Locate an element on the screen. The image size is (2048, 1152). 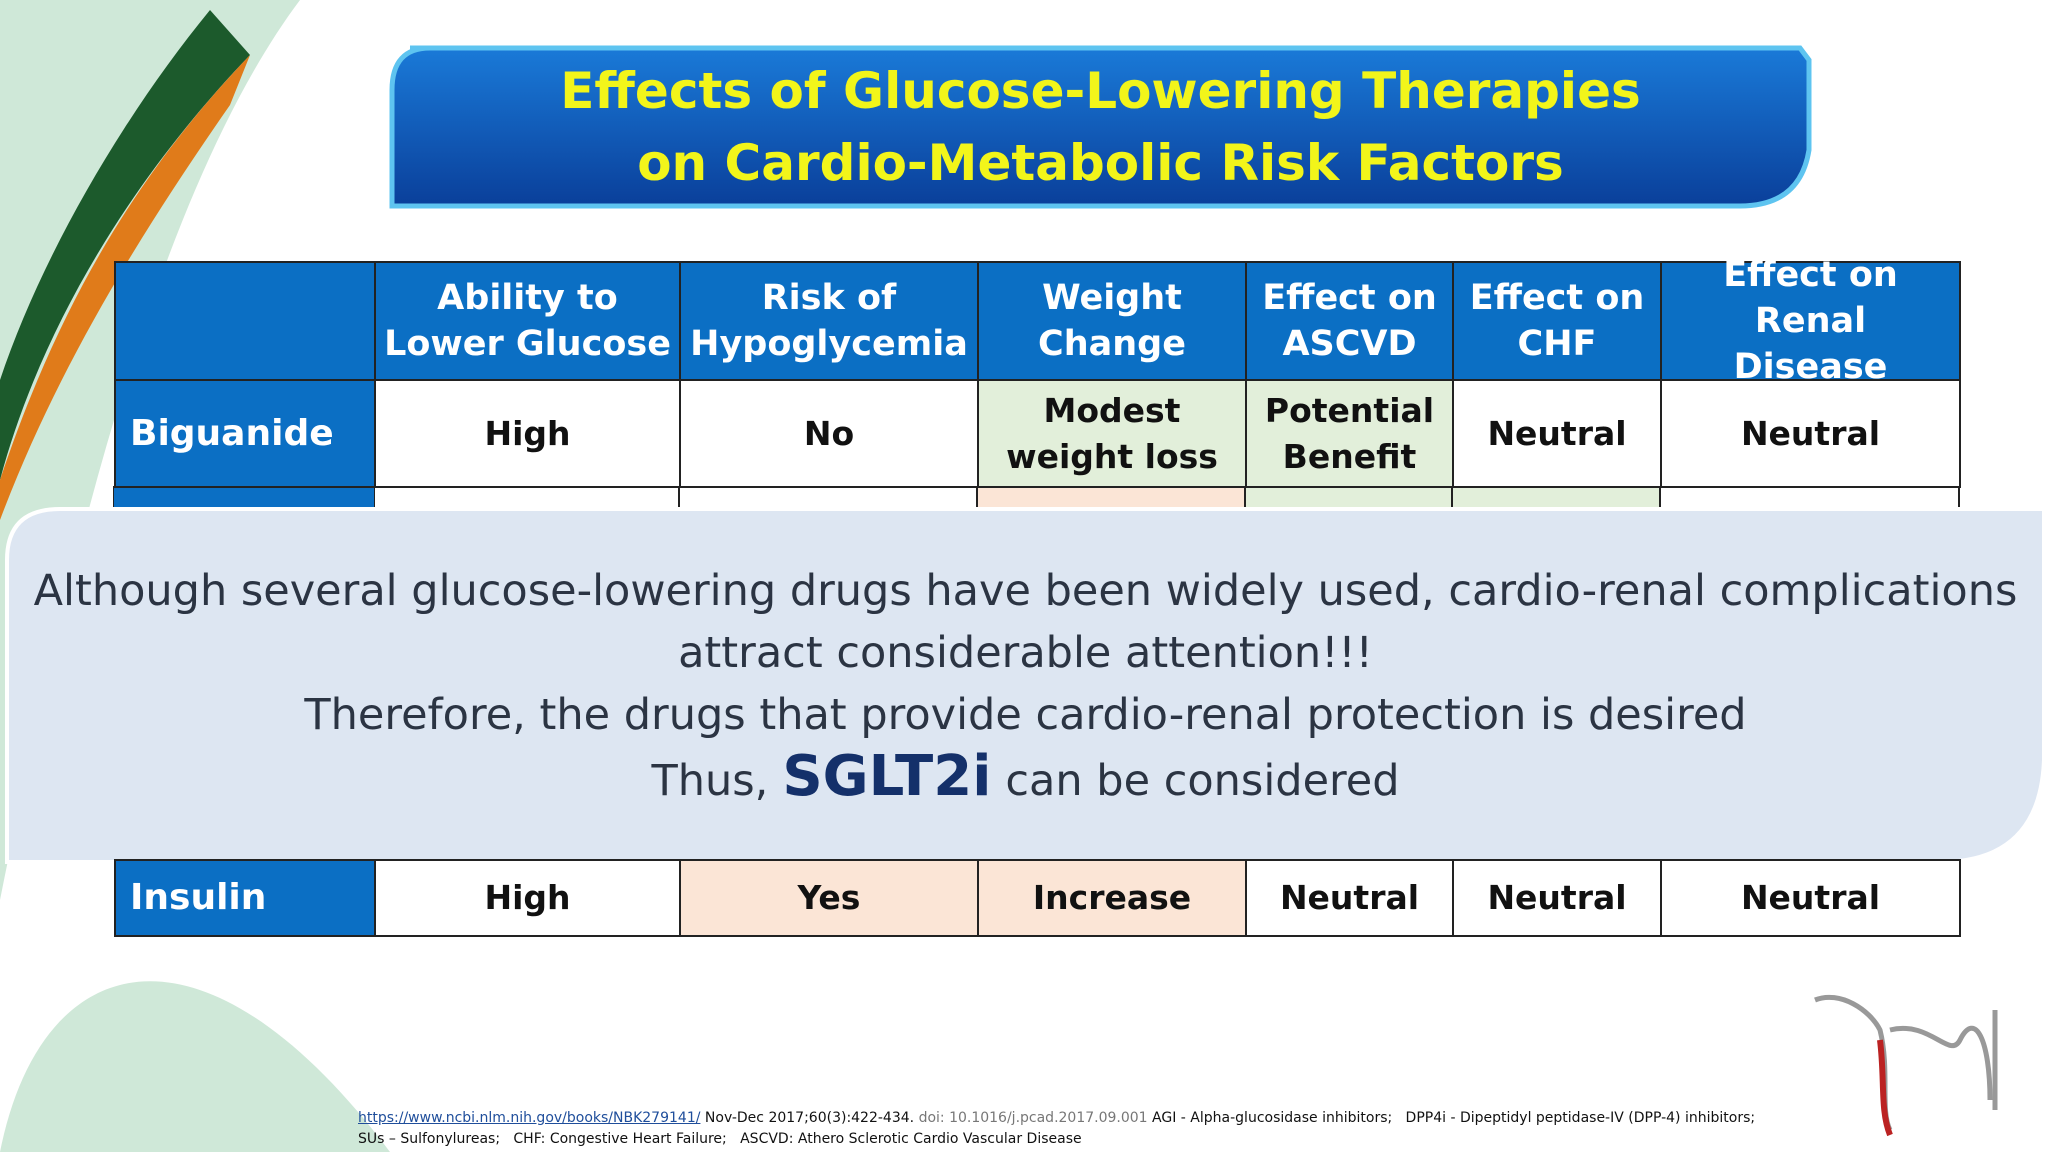
text: Thus, is located at coordinates (710, 780).